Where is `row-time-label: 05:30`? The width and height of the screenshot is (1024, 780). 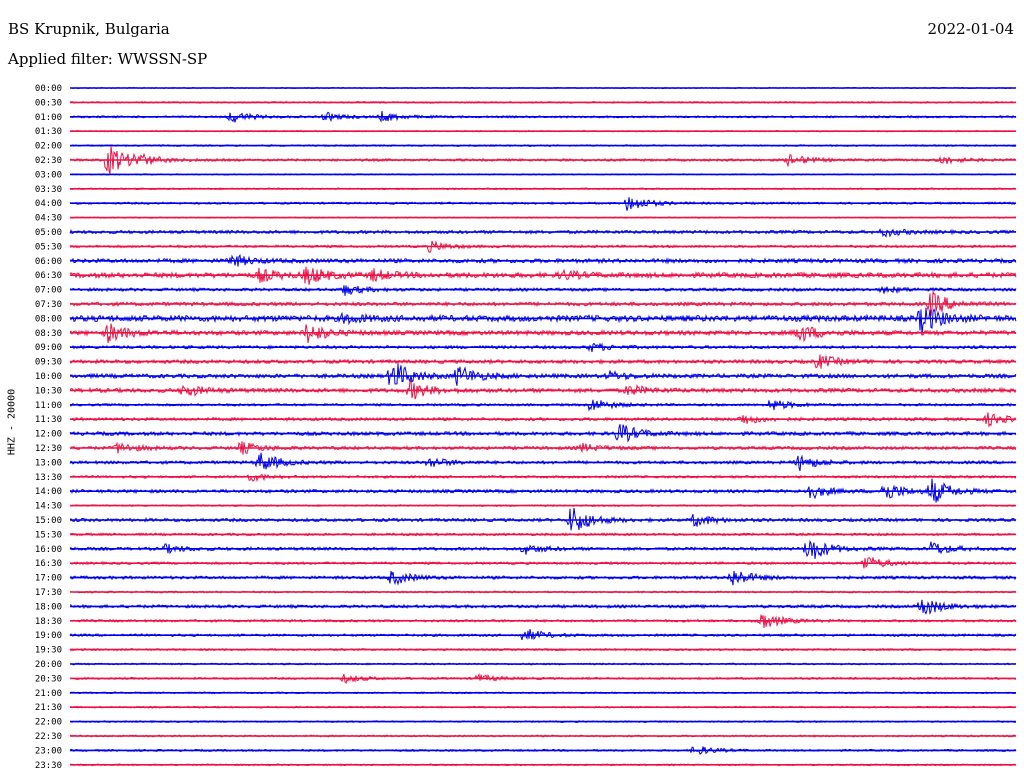 row-time-label: 05:30 is located at coordinates (48, 247).